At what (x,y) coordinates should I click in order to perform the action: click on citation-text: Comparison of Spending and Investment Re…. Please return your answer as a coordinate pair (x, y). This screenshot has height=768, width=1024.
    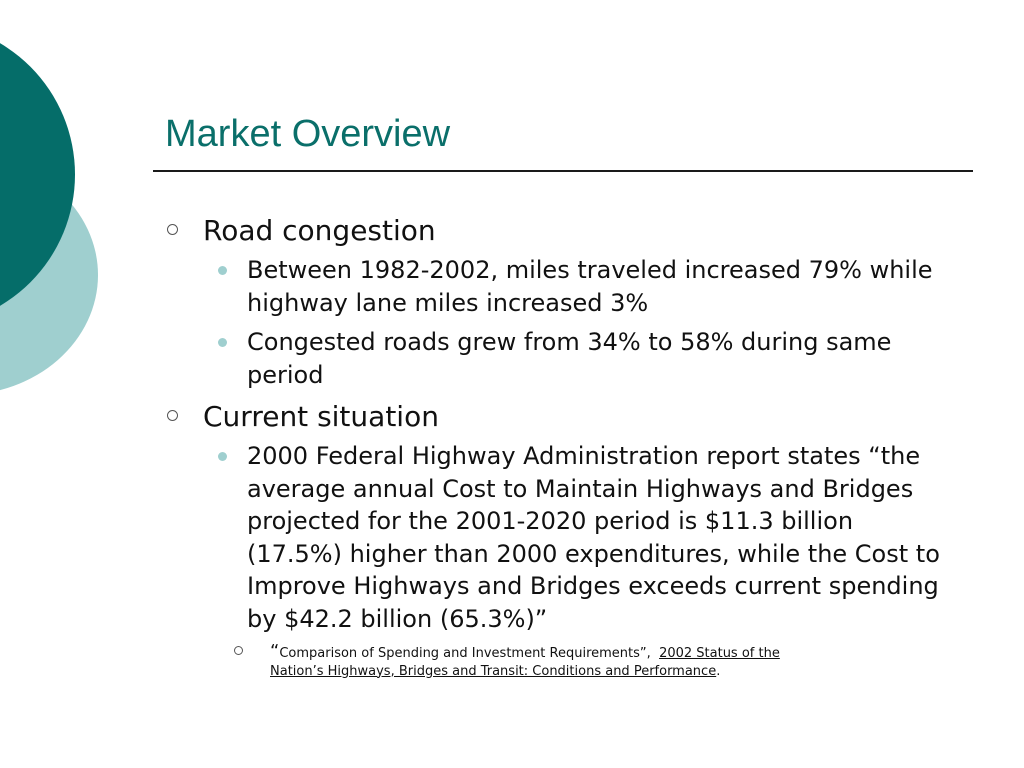
    Looking at the image, I should click on (465, 653).